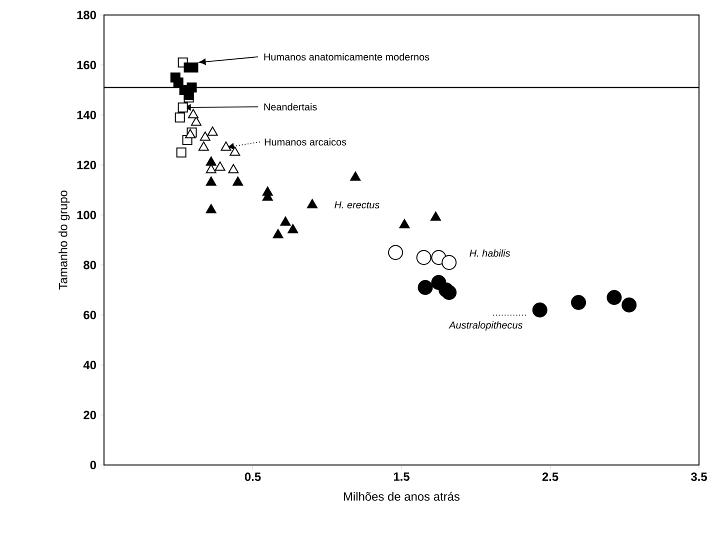 The image size is (708, 535). Describe the element at coordinates (402, 496) in the screenshot. I see `x-axis-title: Milhões de anos atrás` at that location.